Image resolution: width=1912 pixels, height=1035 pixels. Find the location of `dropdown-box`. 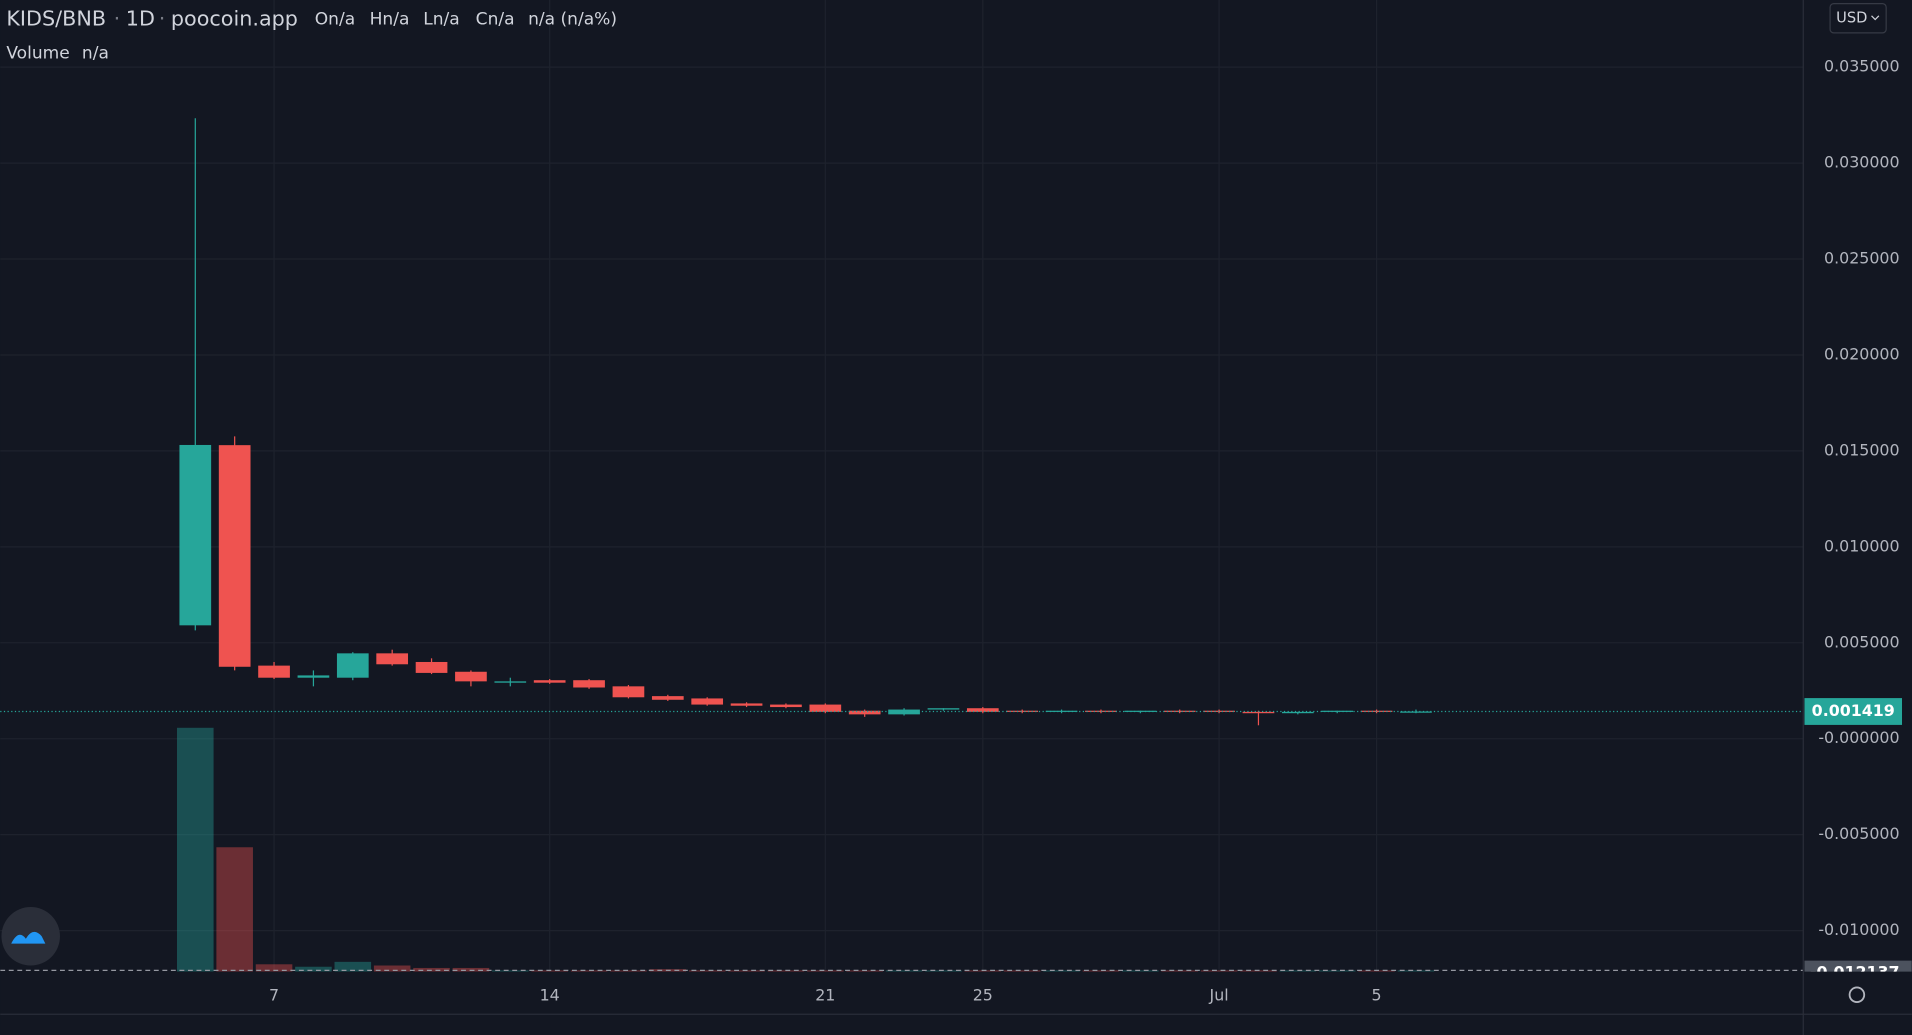

dropdown-box is located at coordinates (1858, 18).